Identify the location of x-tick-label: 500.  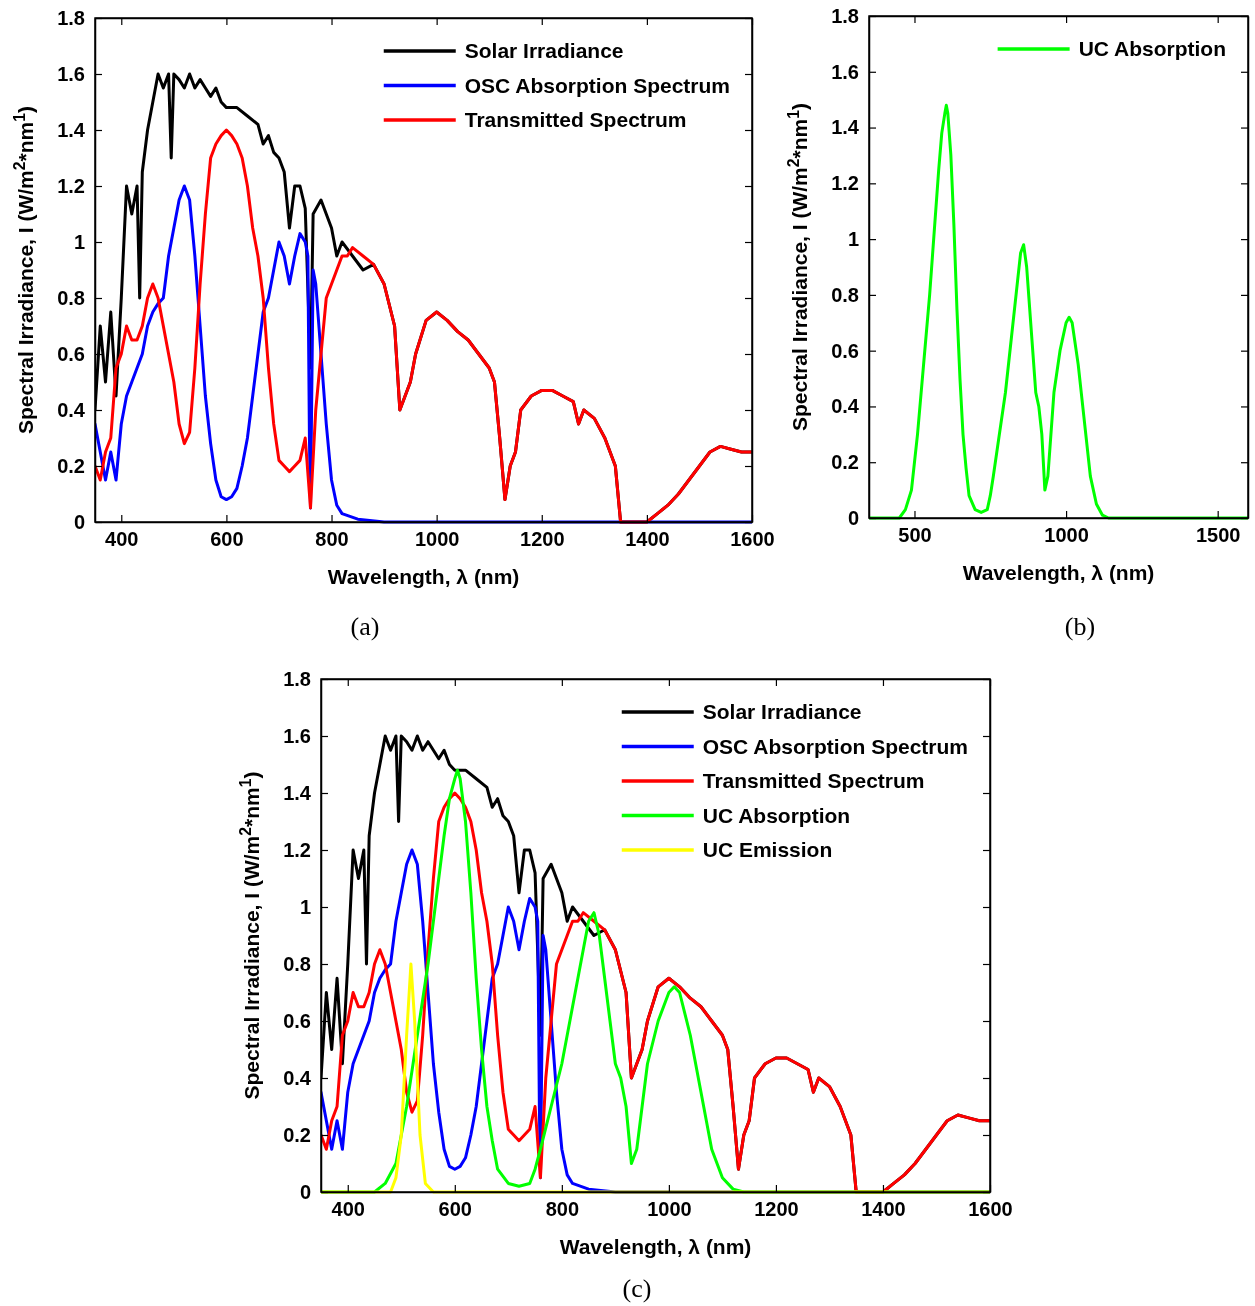
(915, 535).